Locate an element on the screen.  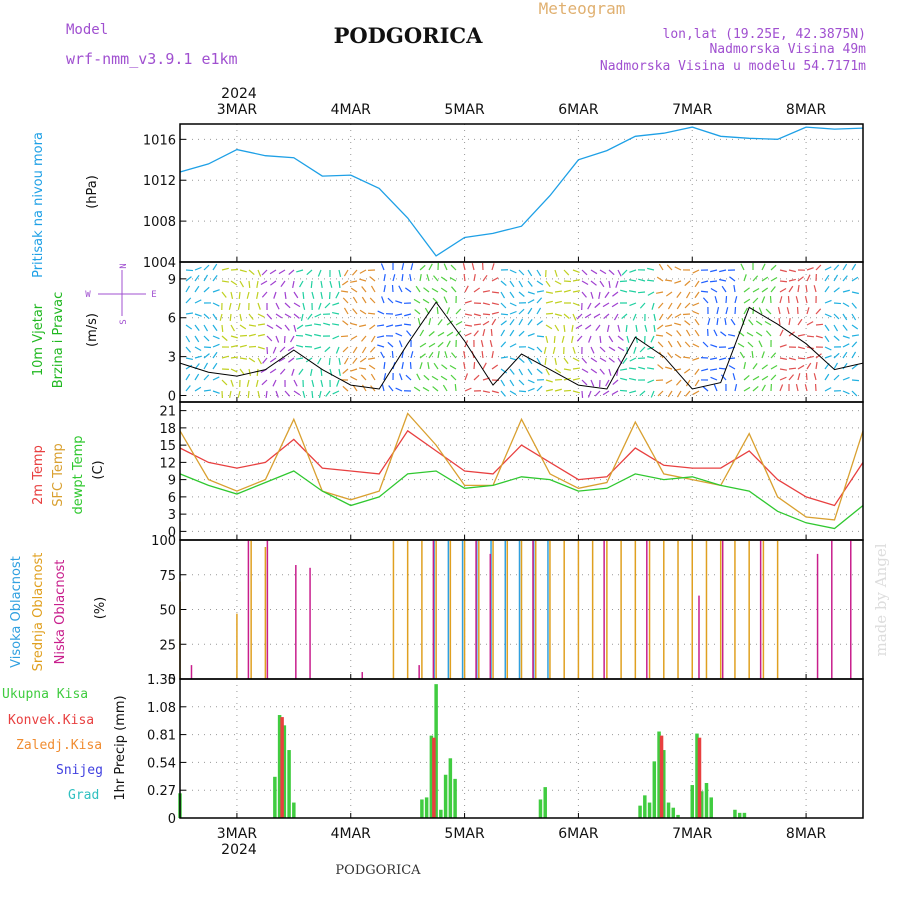
top-date-label: 8MAR is located at coordinates (806, 110).